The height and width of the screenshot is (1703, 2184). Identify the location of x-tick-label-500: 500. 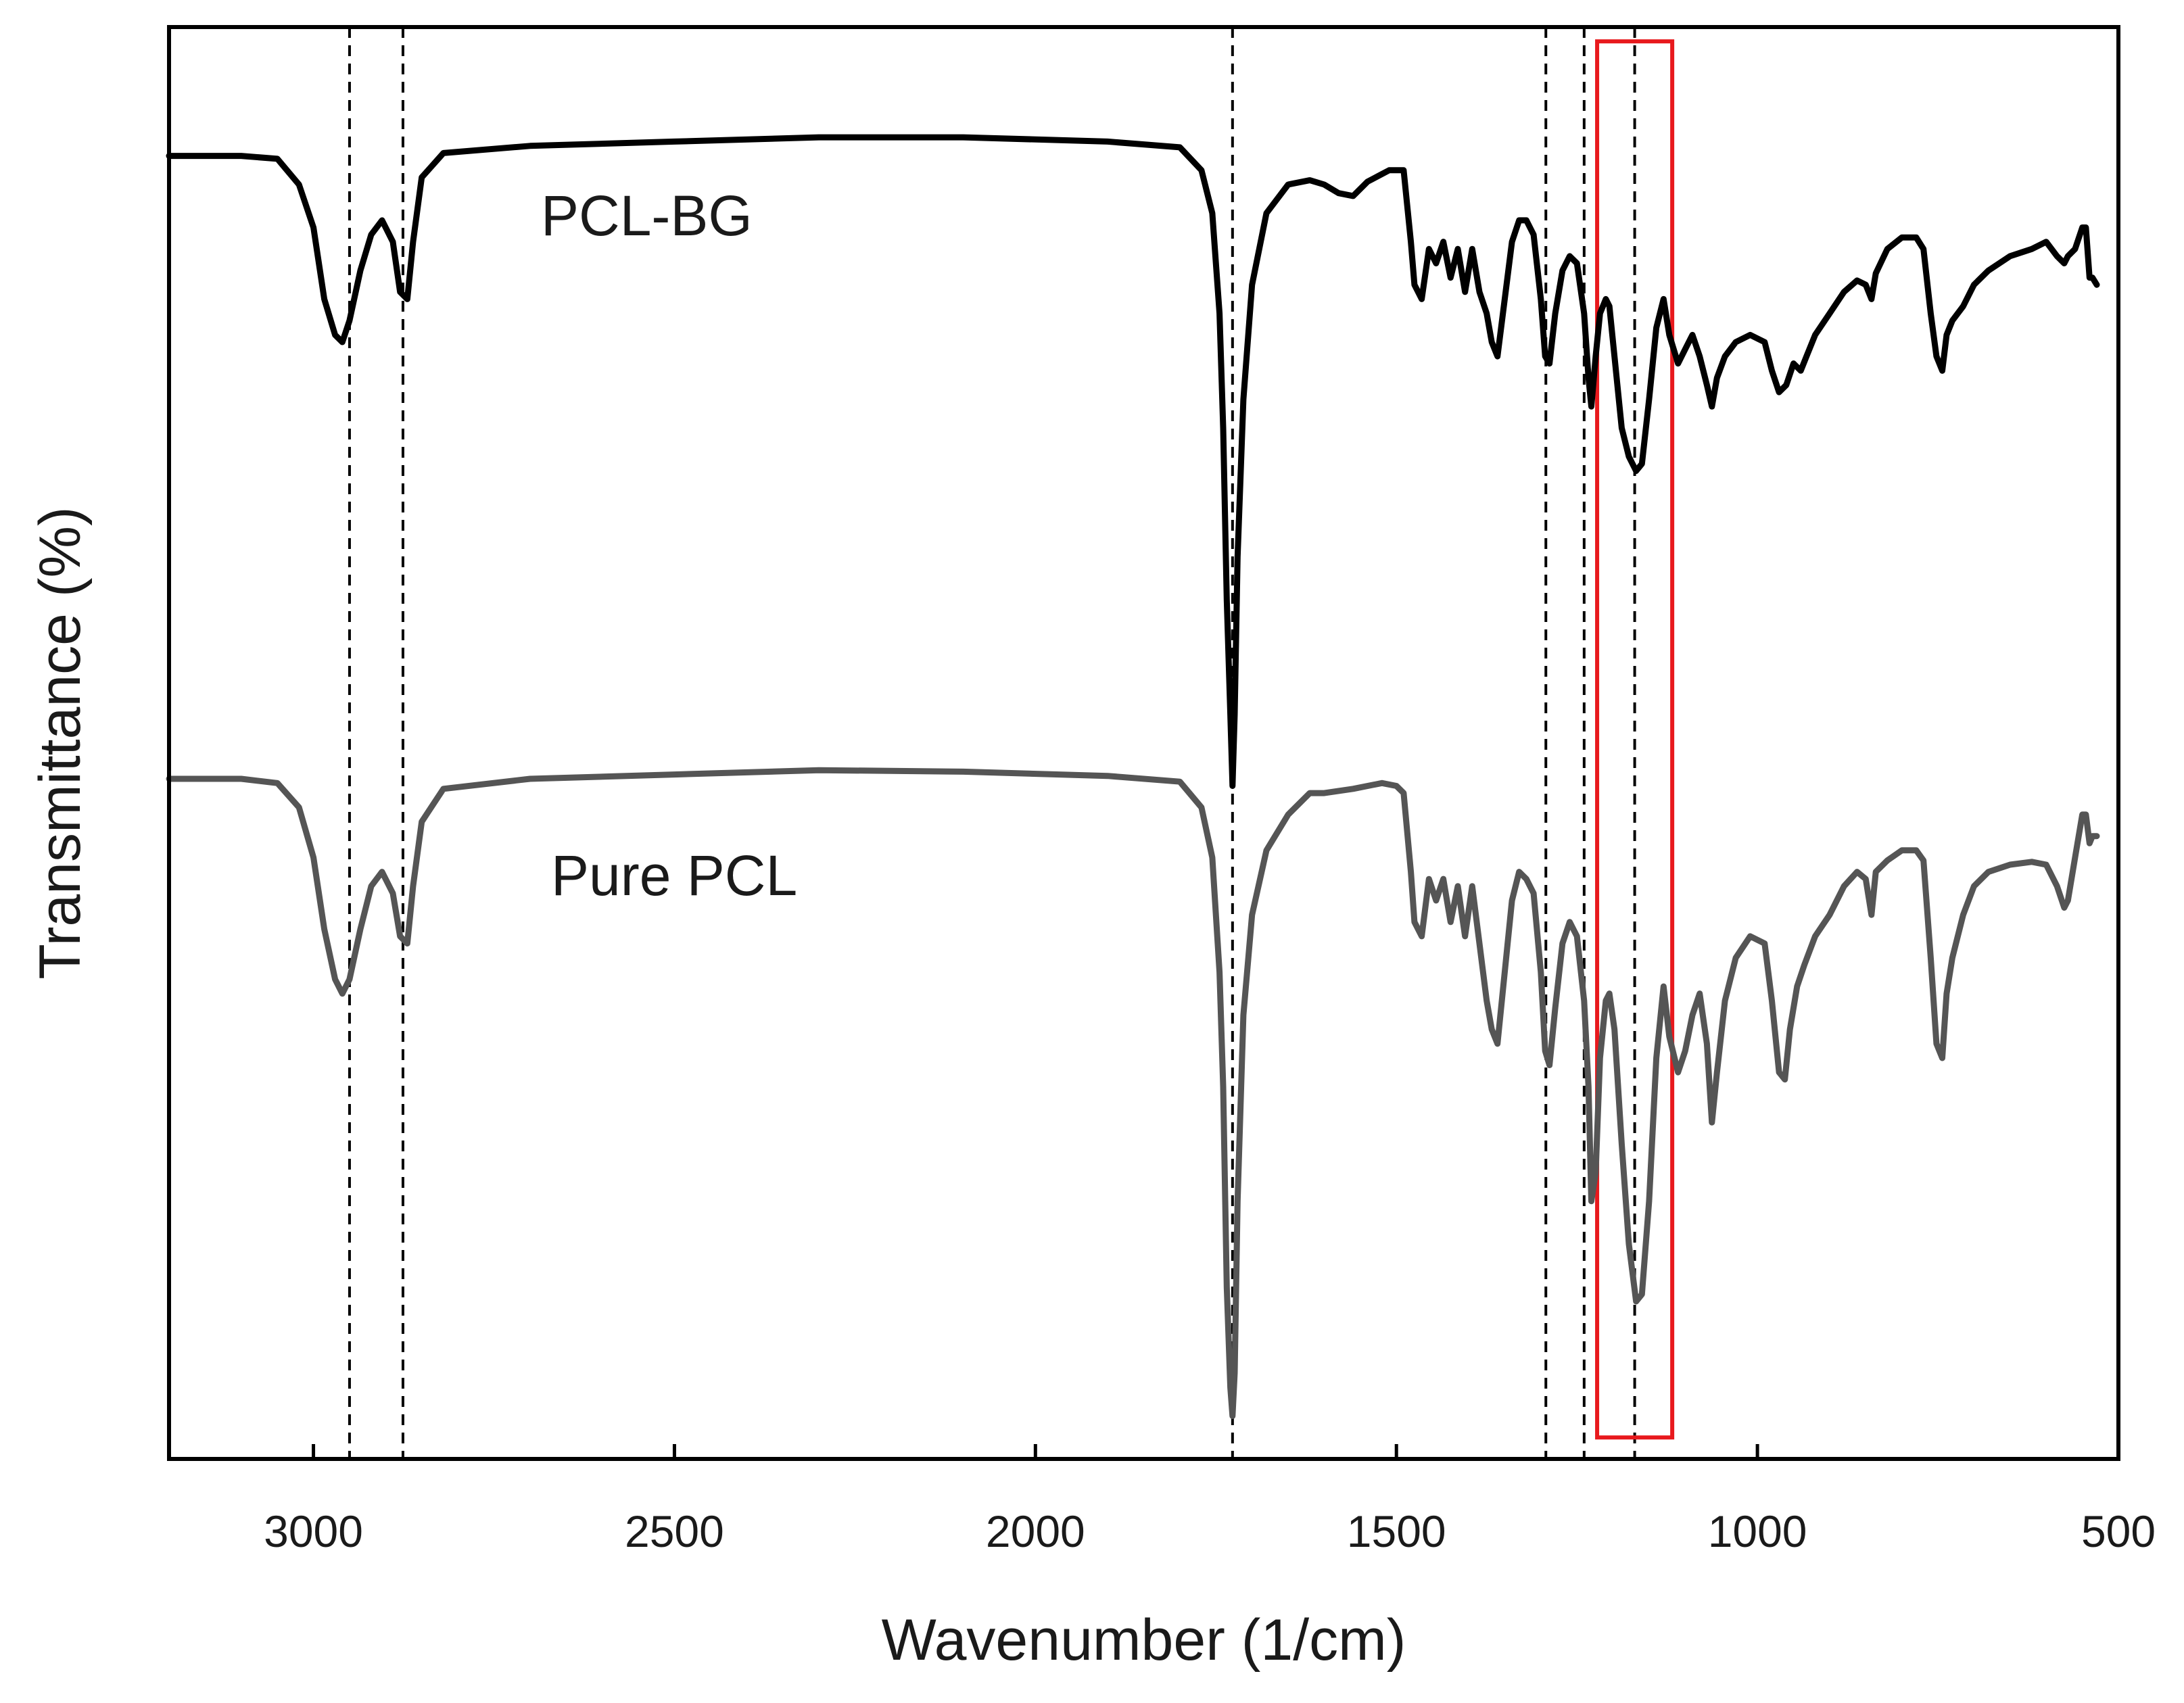
(2118, 1531).